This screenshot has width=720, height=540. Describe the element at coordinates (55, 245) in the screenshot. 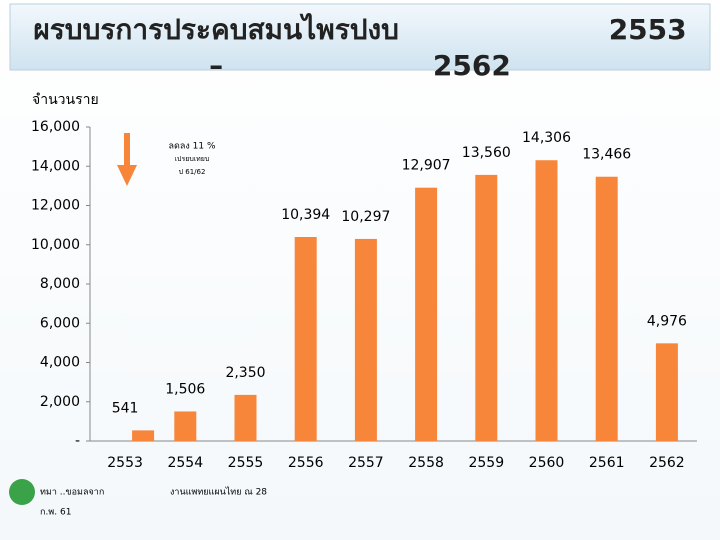

I see `y-tick-label: 10,000` at that location.